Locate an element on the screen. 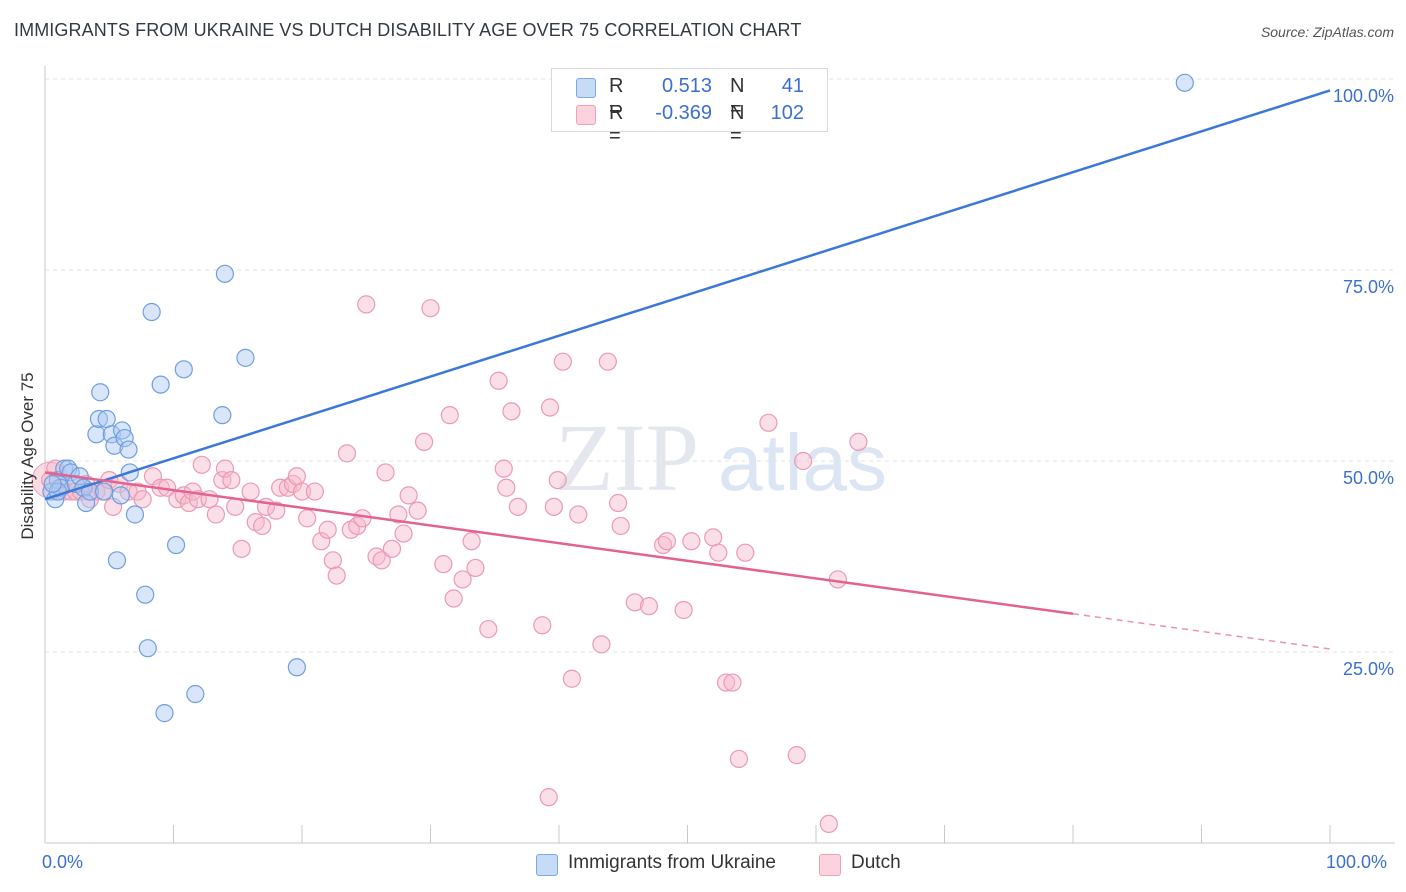 The image size is (1406, 892). legend-label-dutch: Dutch is located at coordinates (876, 862).